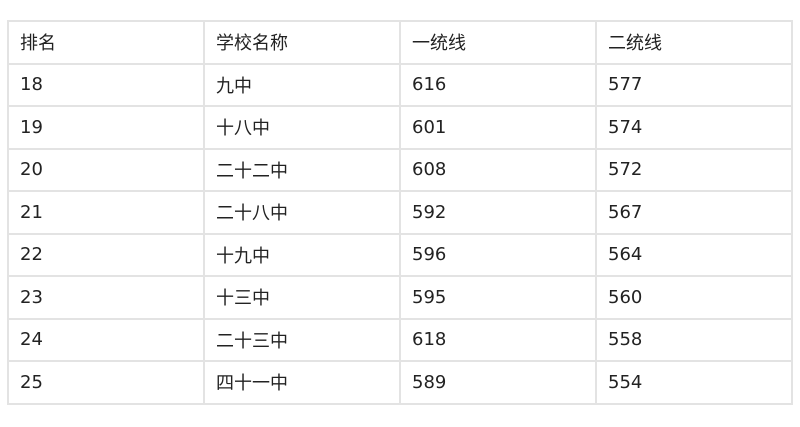 This screenshot has height=427, width=800. Describe the element at coordinates (694, 42) in the screenshot. I see `header-second-line: 二统线` at that location.